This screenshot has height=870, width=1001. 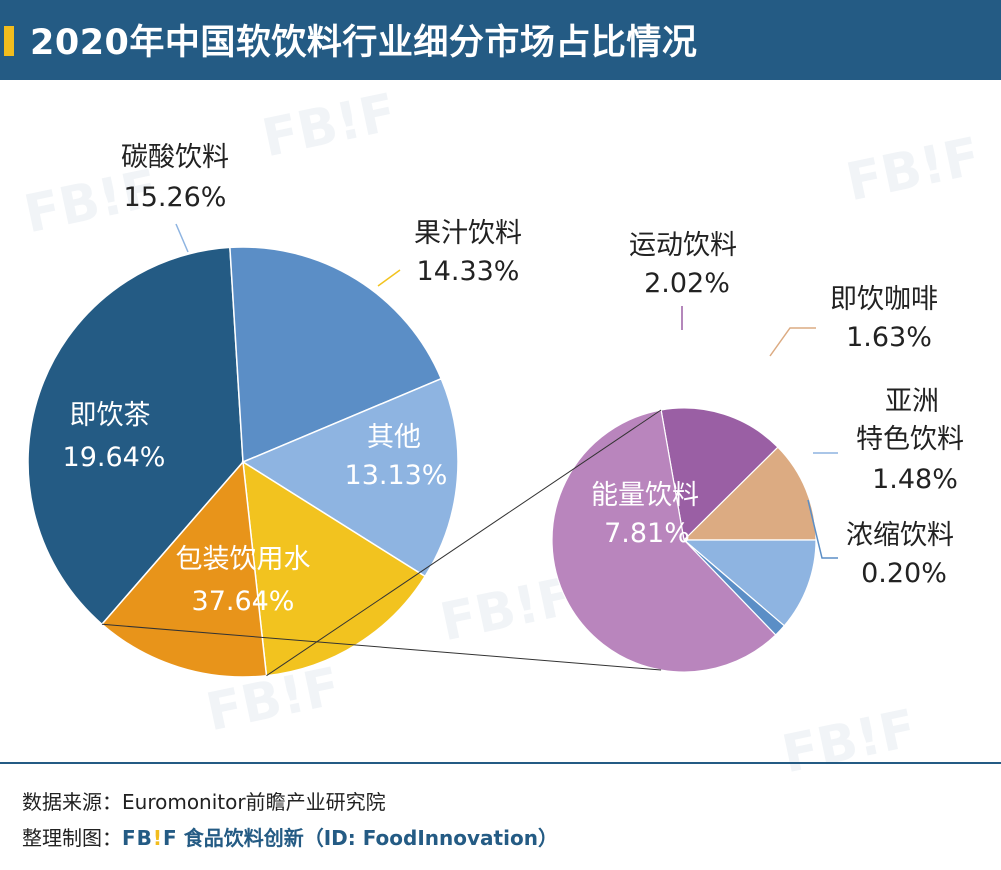 What do you see at coordinates (683, 245) in the screenshot?
I see `sub-label-name: 运动饮料` at bounding box center [683, 245].